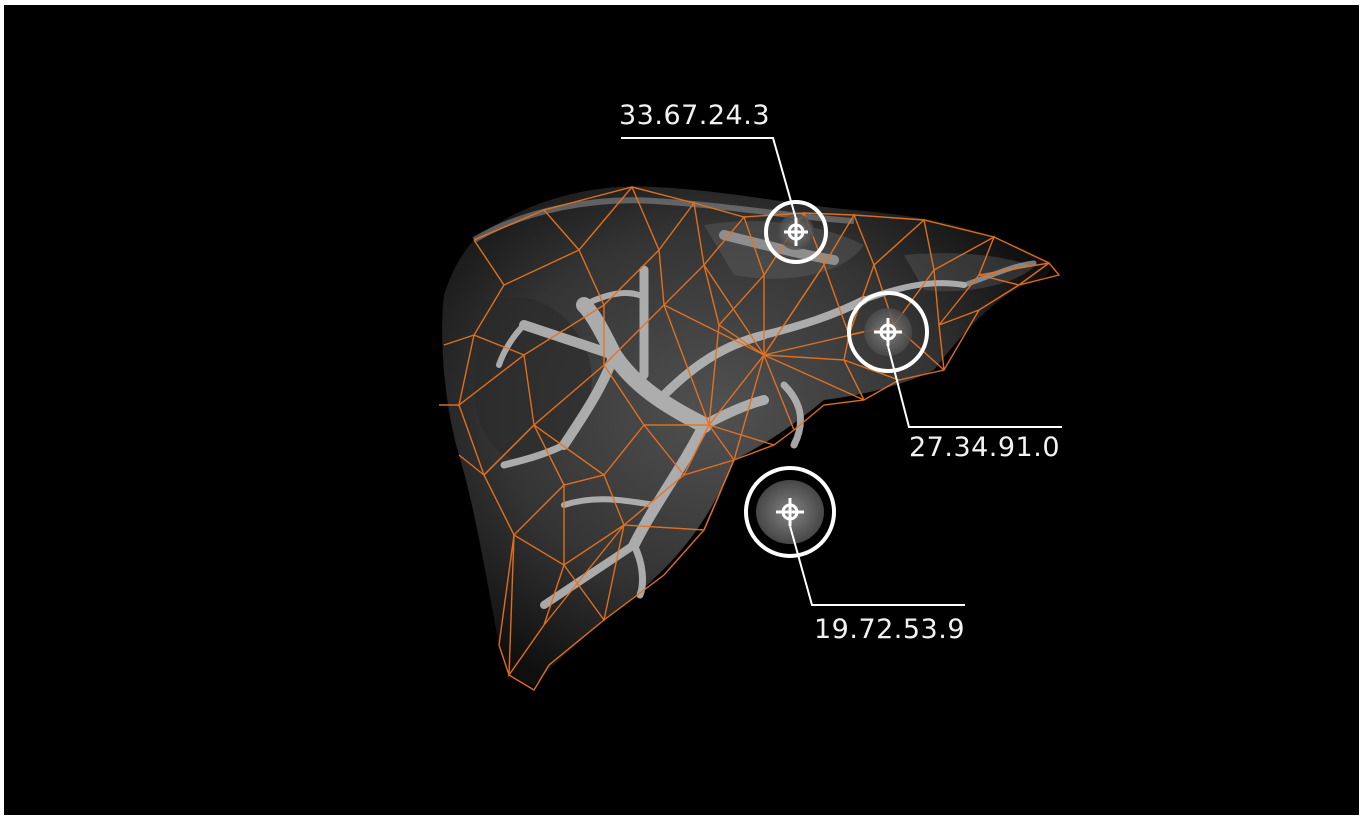 The image size is (1363, 819). Describe the element at coordinates (984, 447) in the screenshot. I see `marker-2-coordinate-label: 27.34.91.0` at that location.